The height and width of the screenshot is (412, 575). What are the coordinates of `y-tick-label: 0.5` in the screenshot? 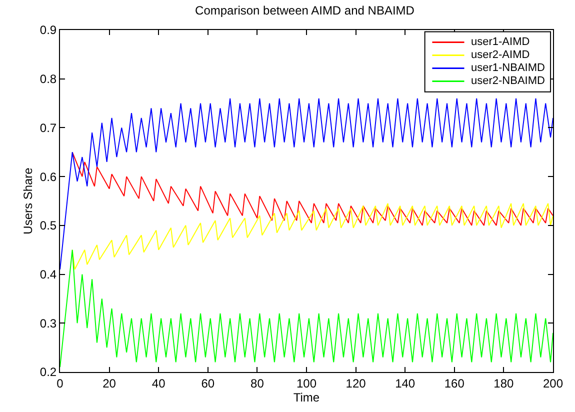 It's located at (48, 225).